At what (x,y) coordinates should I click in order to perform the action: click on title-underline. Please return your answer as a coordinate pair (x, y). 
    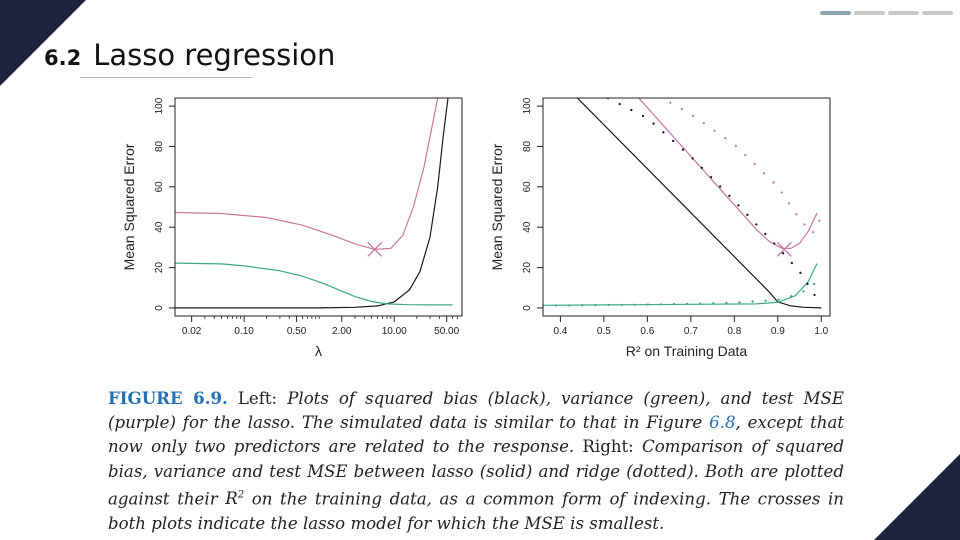
    Looking at the image, I should click on (166, 77).